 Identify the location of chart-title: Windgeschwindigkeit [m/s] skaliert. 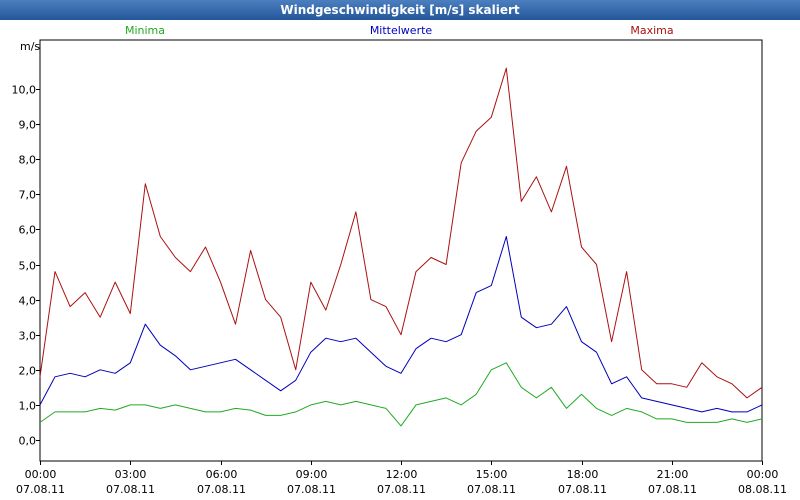
(400, 10).